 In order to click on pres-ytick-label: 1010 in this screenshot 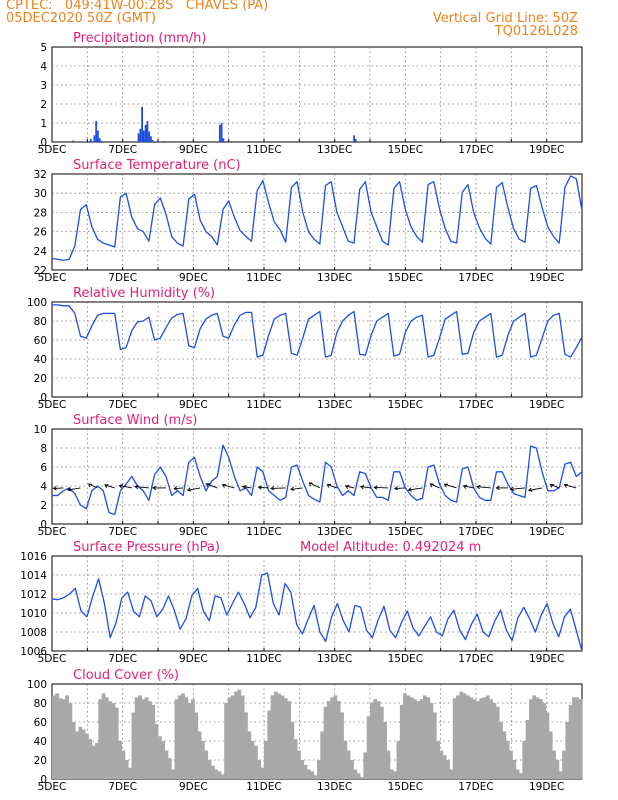, I will do `click(33, 614)`.